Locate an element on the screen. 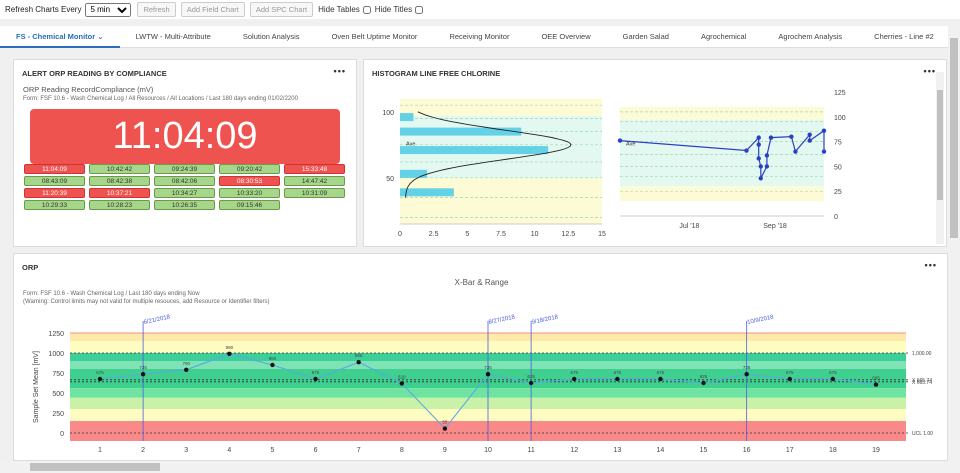  x-tick: 19 is located at coordinates (876, 450).